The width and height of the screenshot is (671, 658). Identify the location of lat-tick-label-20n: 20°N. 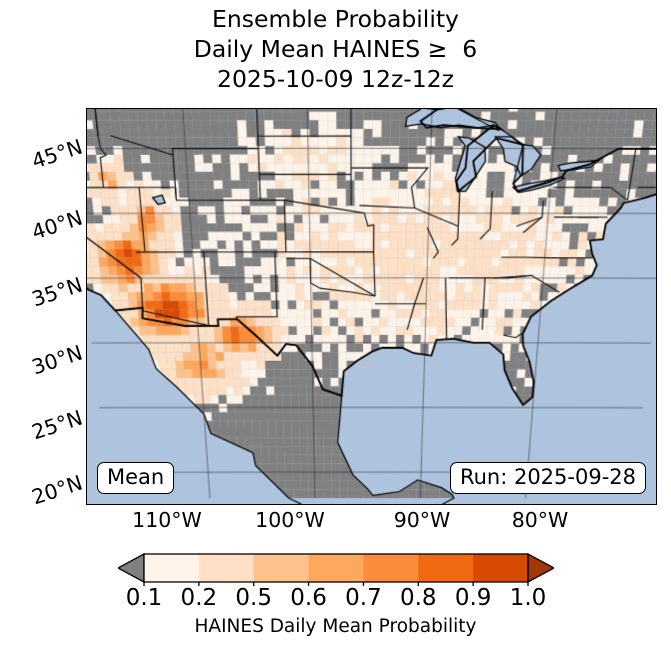
(57, 490).